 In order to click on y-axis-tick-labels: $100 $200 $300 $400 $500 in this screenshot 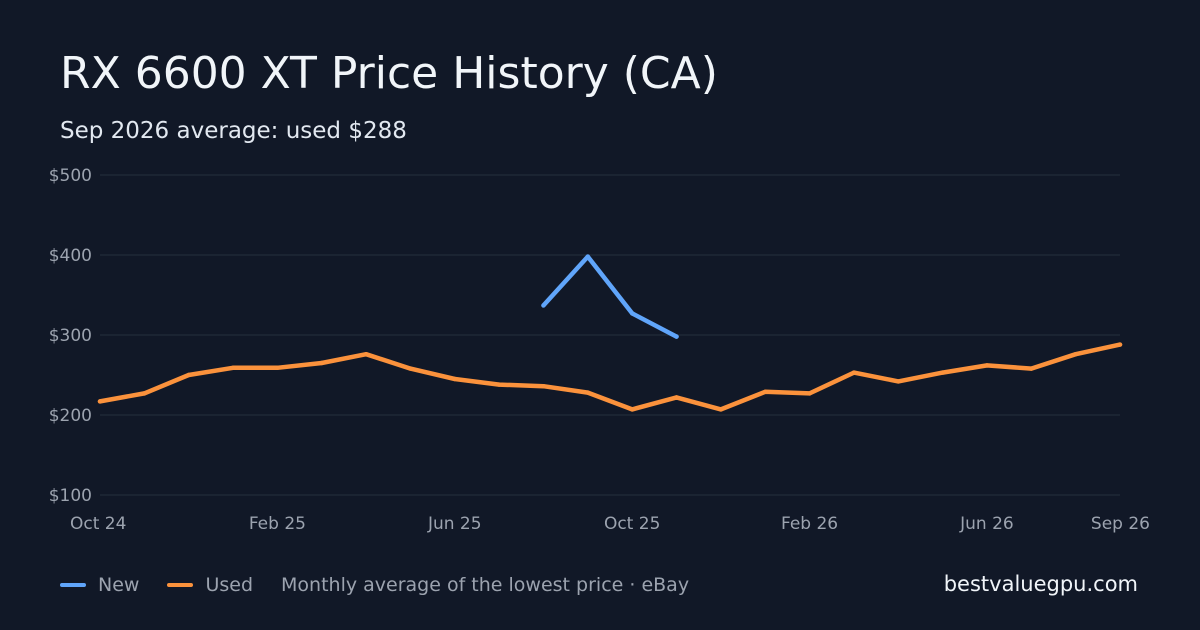, I will do `click(70, 336)`.